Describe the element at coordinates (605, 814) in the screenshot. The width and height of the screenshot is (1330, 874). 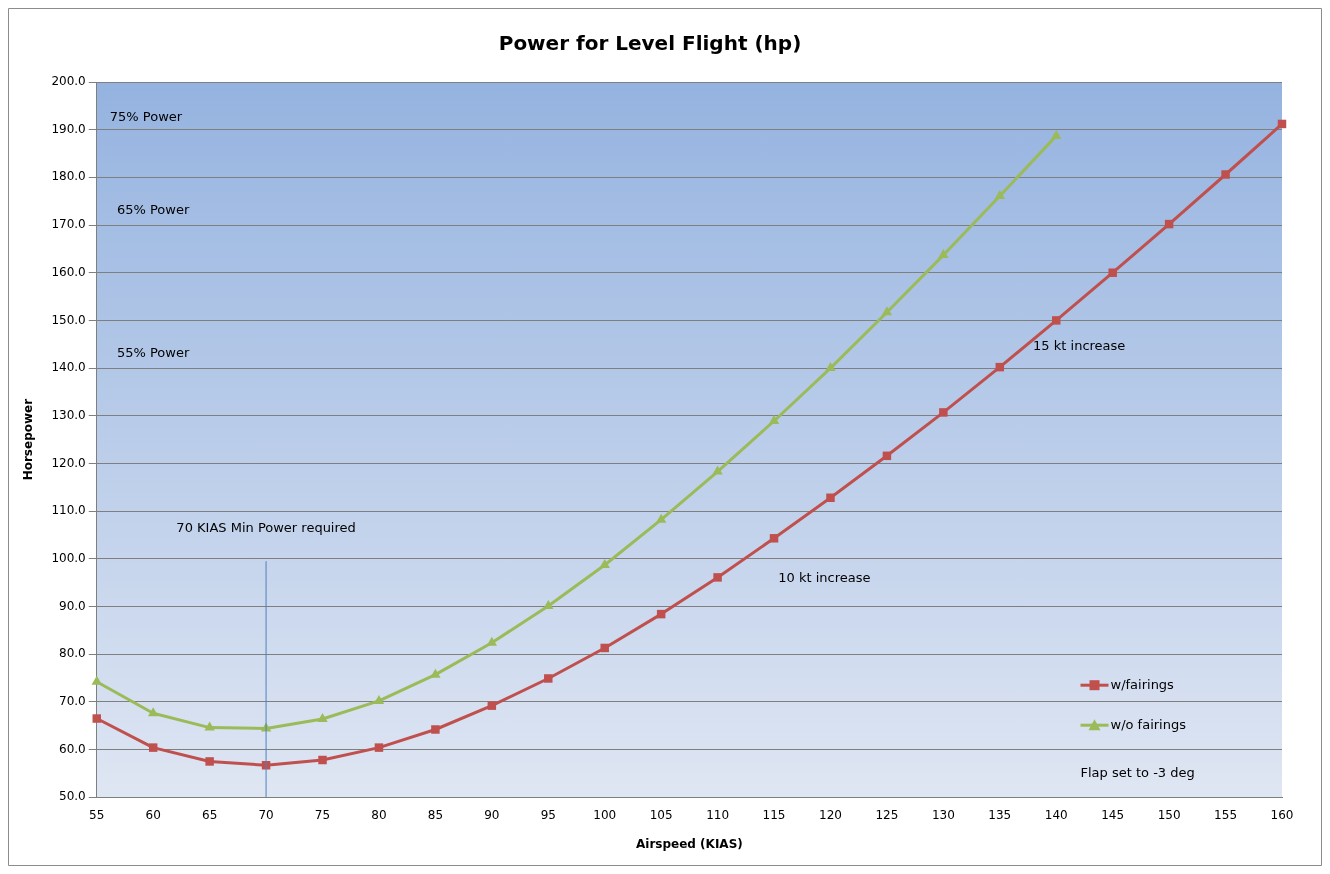
I see `x-tick-label: 100` at that location.